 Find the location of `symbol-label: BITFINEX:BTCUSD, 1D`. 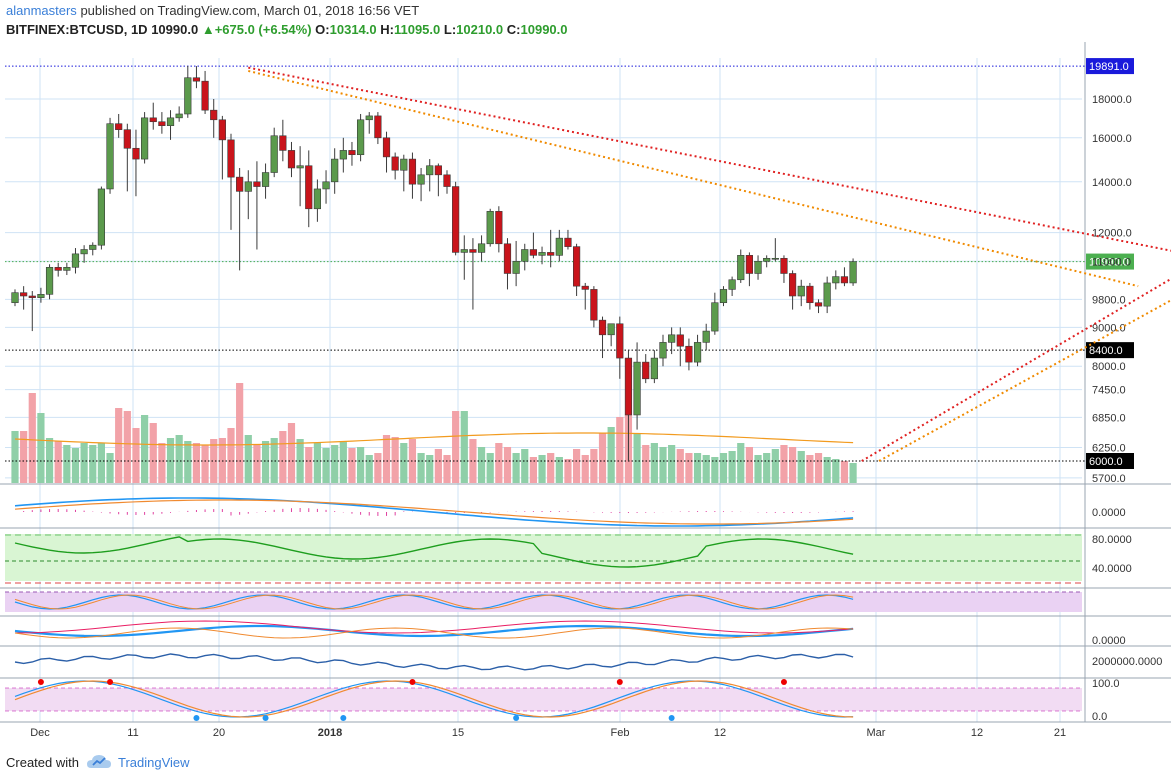

symbol-label: BITFINEX:BTCUSD, 1D is located at coordinates (77, 29).